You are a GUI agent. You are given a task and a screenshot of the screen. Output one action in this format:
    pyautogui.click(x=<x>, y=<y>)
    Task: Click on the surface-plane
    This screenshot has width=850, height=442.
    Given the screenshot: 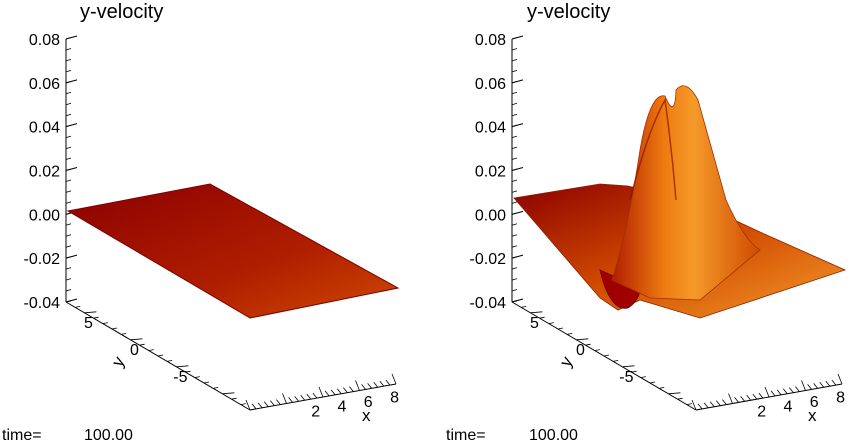 What is the action you would take?
    pyautogui.click(x=233, y=251)
    